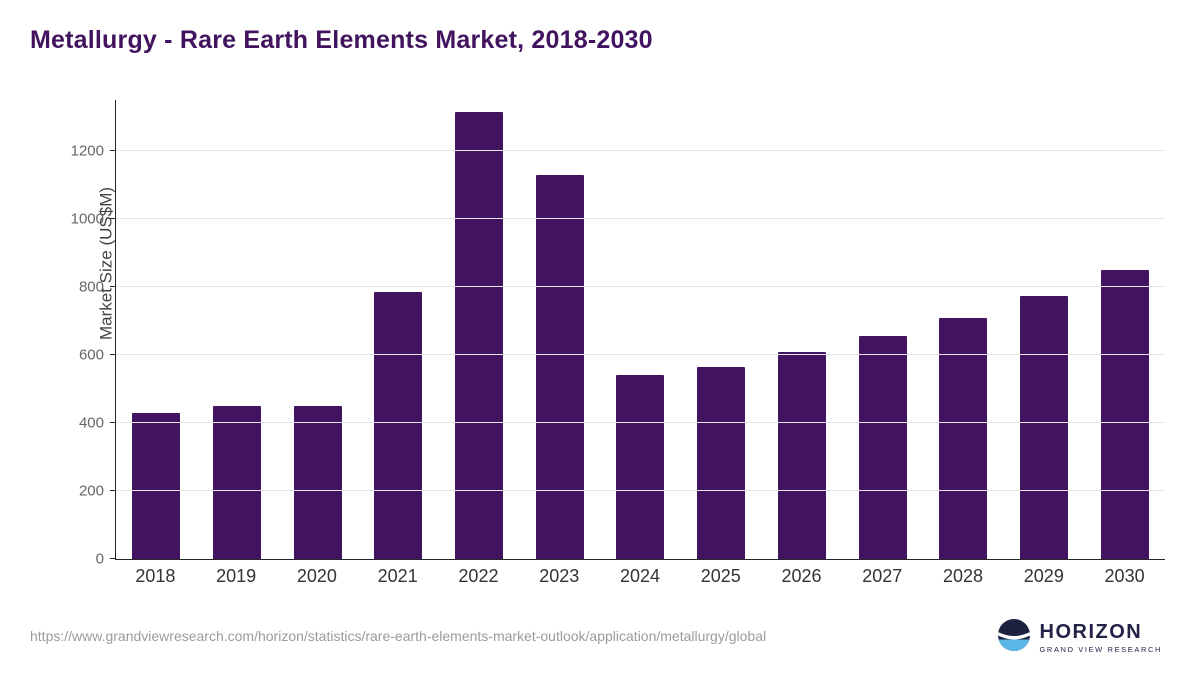 This screenshot has width=1200, height=675. I want to click on y-tick-label: 1000, so click(87, 219).